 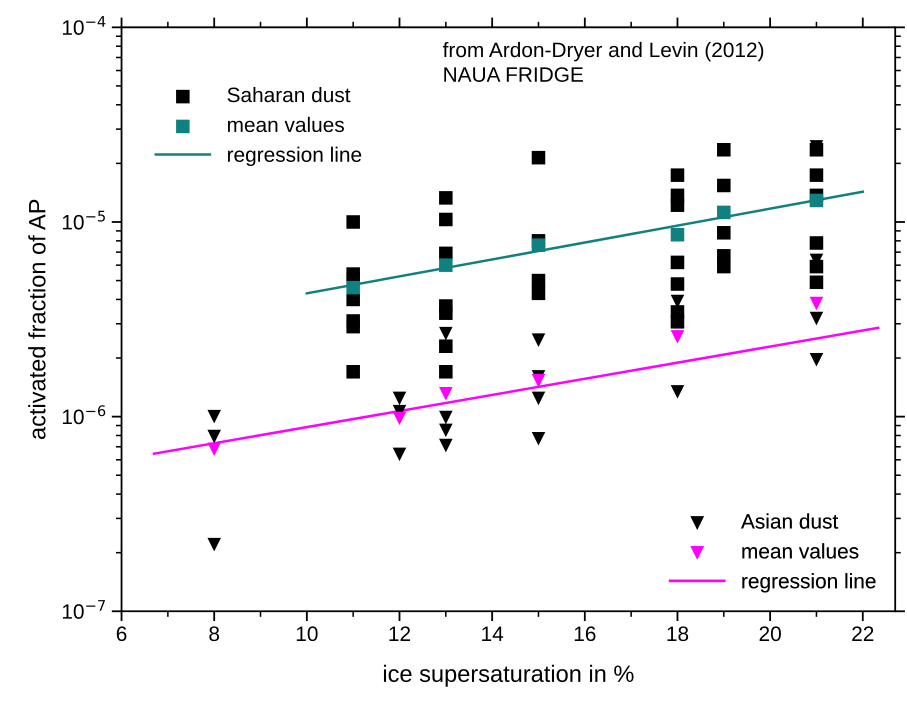 What do you see at coordinates (677, 634) in the screenshot?
I see `x-tick-label: 18` at bounding box center [677, 634].